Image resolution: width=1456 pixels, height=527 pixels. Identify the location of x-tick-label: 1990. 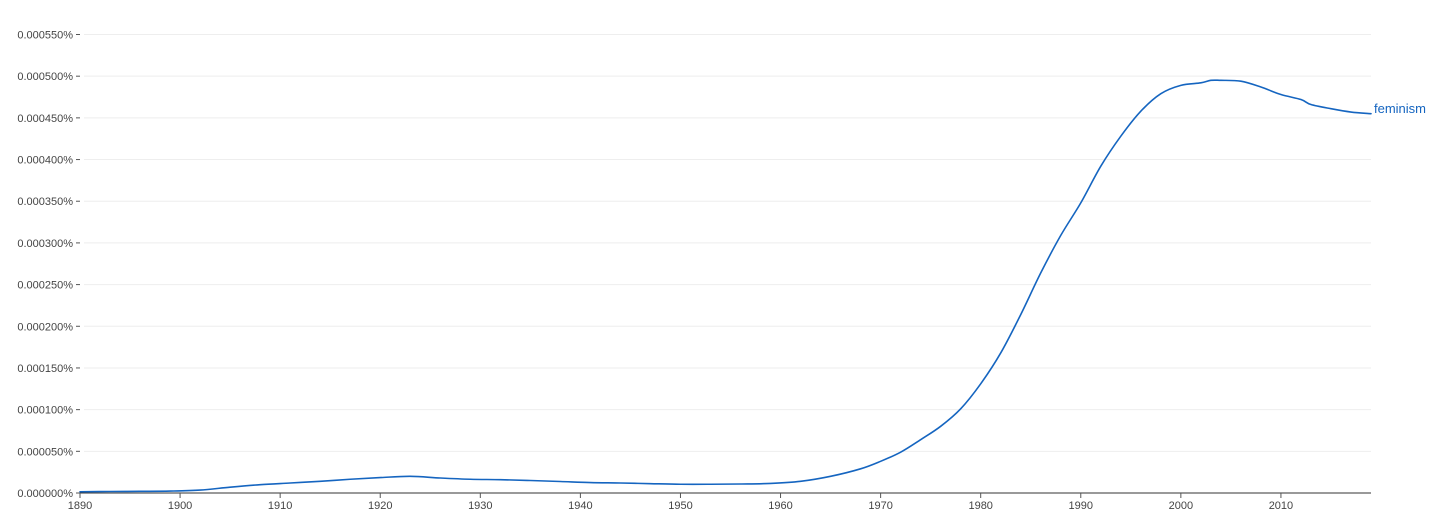
(1081, 506).